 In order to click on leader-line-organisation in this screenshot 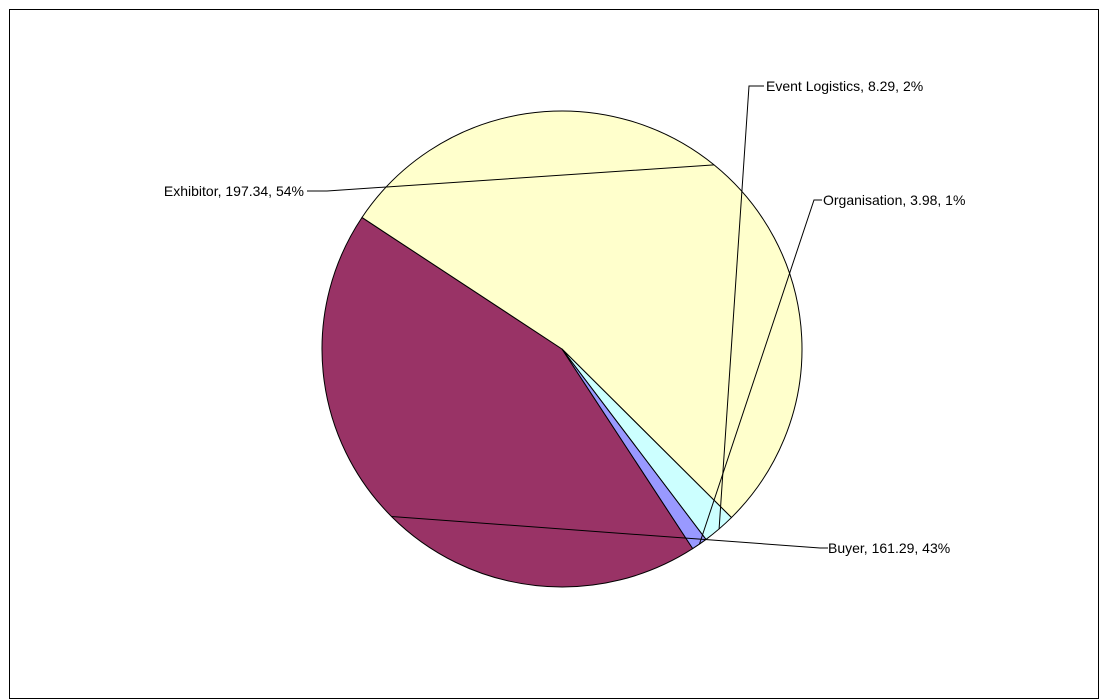, I will do `click(760, 372)`.